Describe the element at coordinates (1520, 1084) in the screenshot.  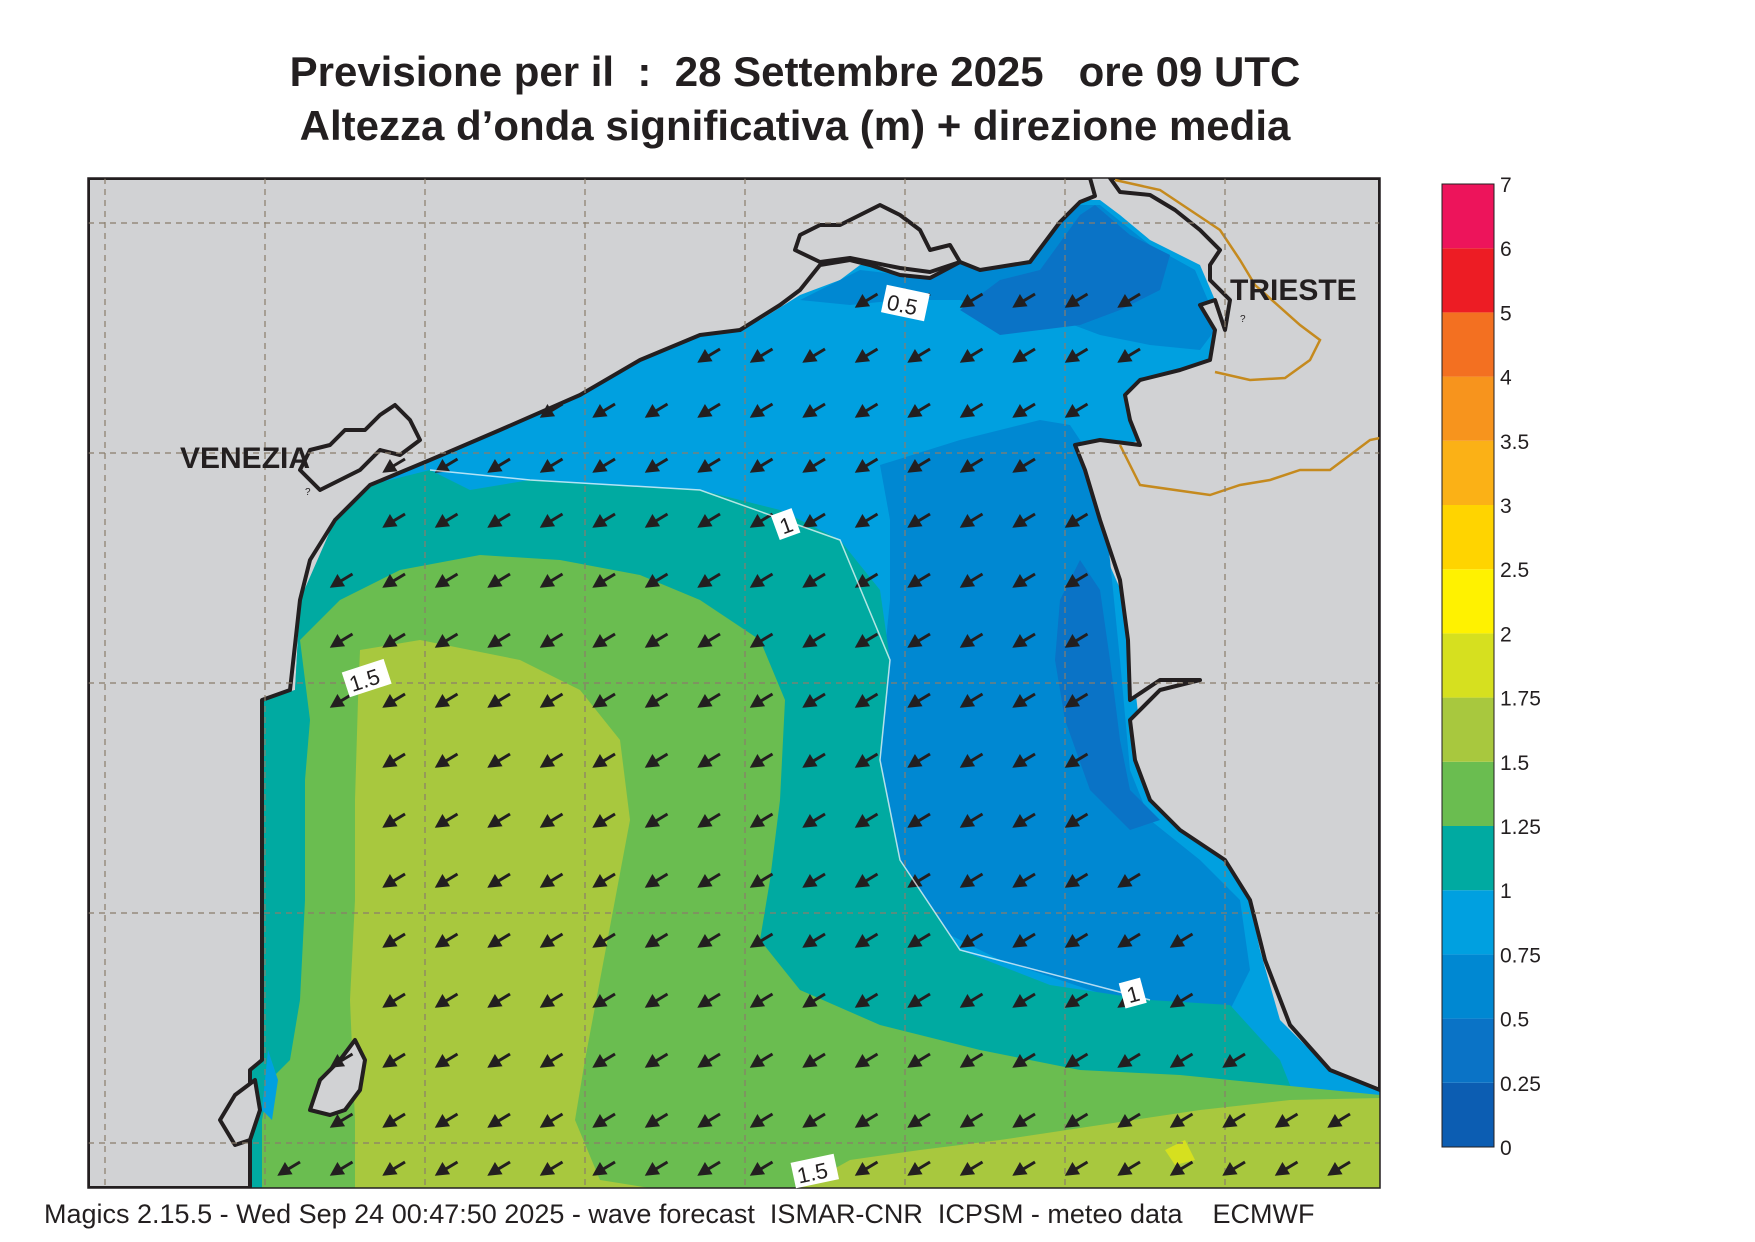
I see `legend-label: 0.25` at that location.